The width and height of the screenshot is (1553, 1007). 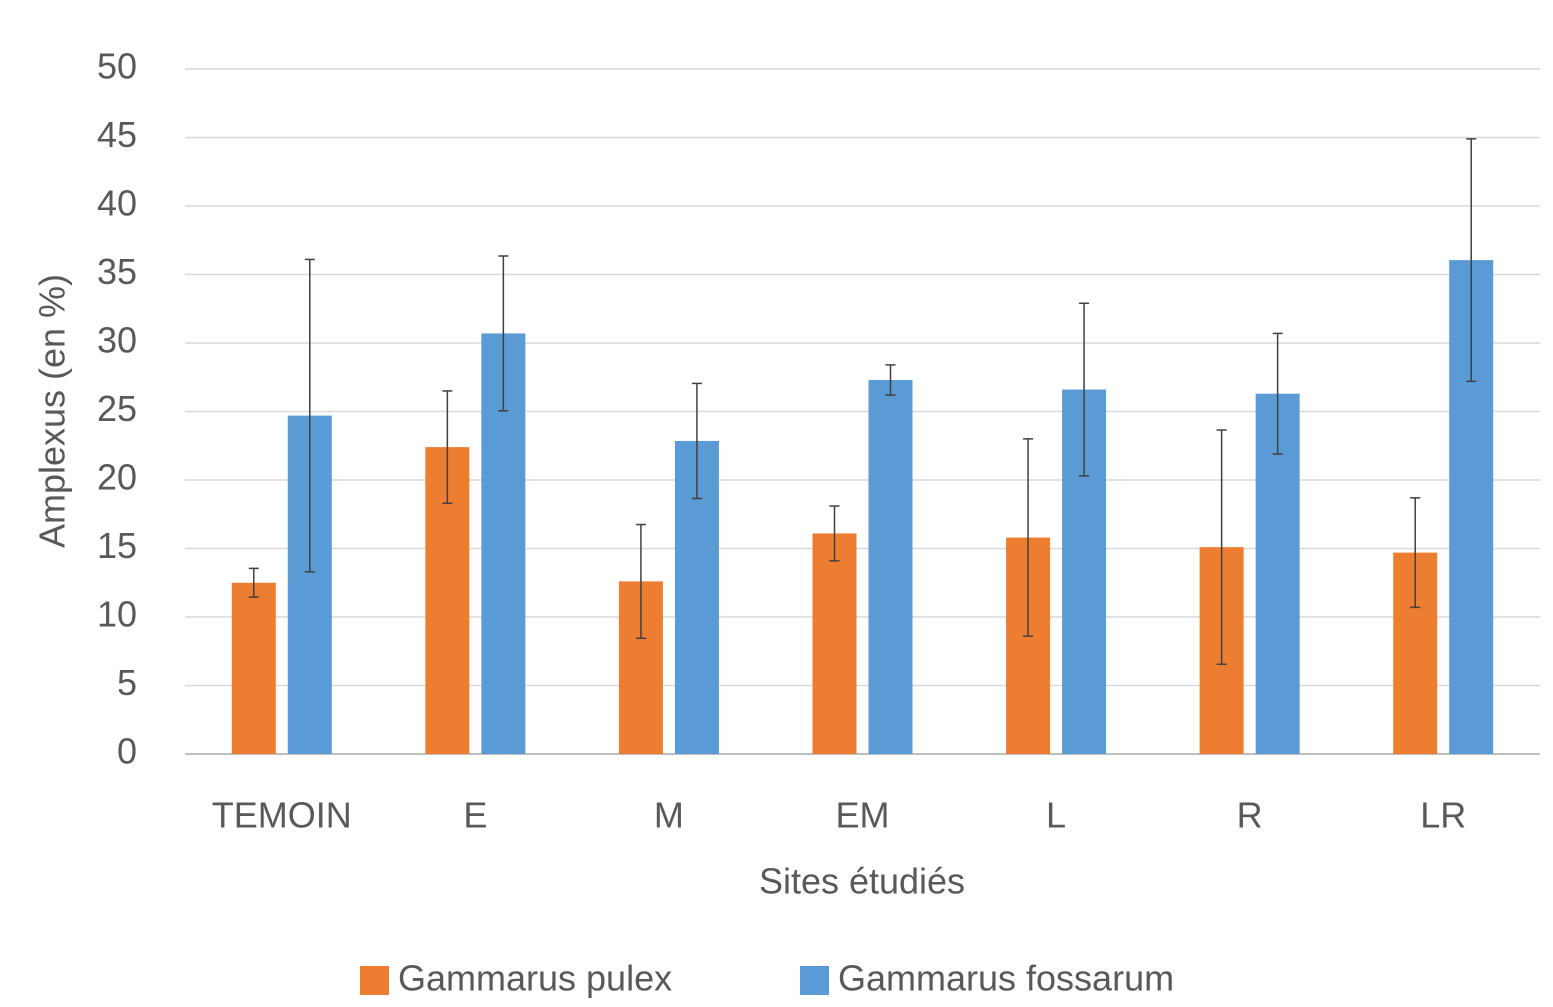 I want to click on y-tick-label: 45, so click(x=117, y=134).